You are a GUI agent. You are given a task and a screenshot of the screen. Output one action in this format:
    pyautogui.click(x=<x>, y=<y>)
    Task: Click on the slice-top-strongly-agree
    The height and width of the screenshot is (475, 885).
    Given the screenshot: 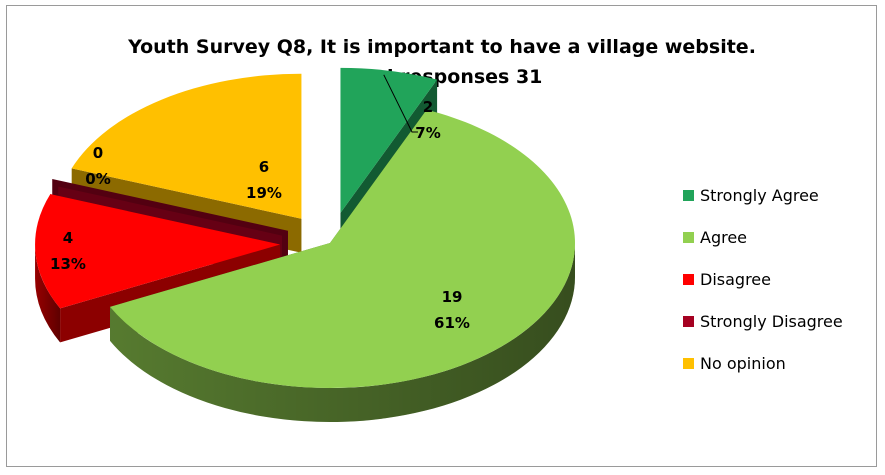 What is the action you would take?
    pyautogui.click(x=389, y=140)
    